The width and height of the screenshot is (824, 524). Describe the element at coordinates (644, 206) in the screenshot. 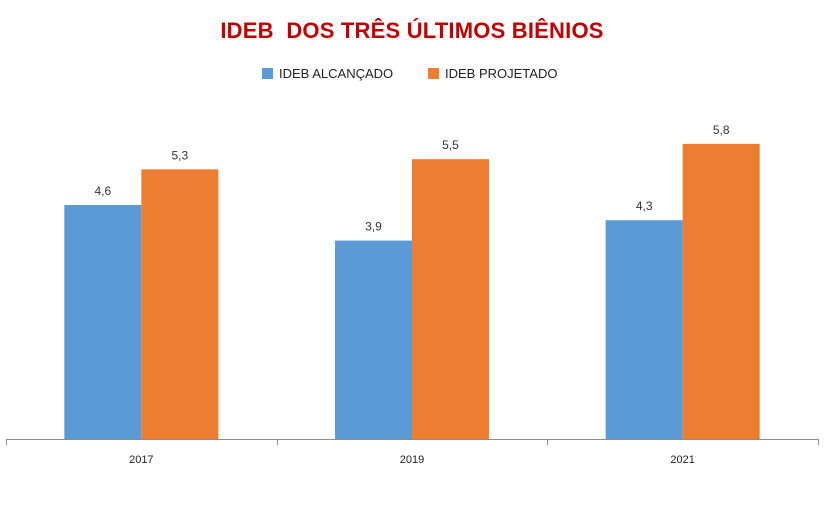

I see `data-label-2021-series-0: 4,3` at that location.